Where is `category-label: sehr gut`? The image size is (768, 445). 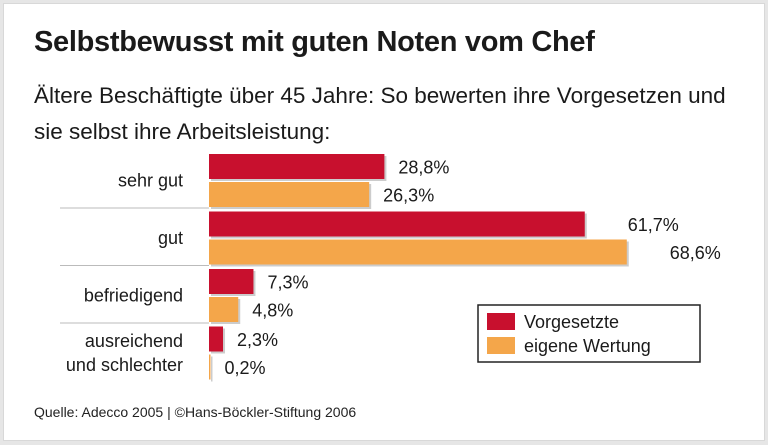
category-label: sehr gut is located at coordinates (150, 181).